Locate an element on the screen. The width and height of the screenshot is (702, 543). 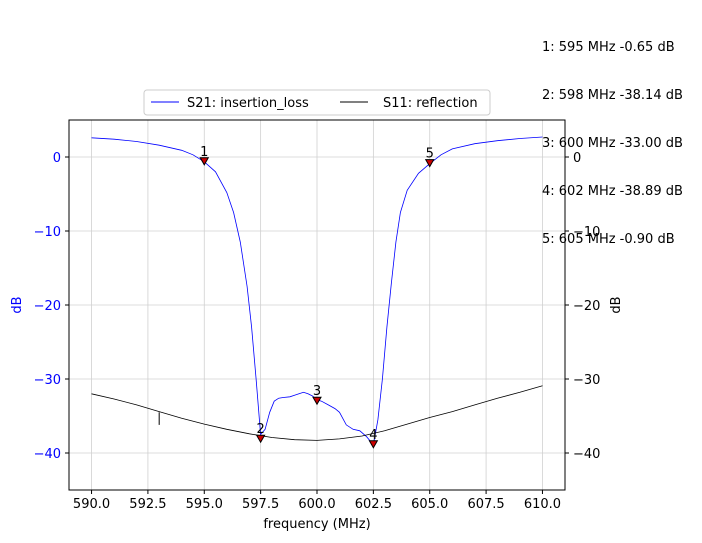
left-y-axis: 0 −10 −20 −30 −40 is located at coordinates (51, 306).